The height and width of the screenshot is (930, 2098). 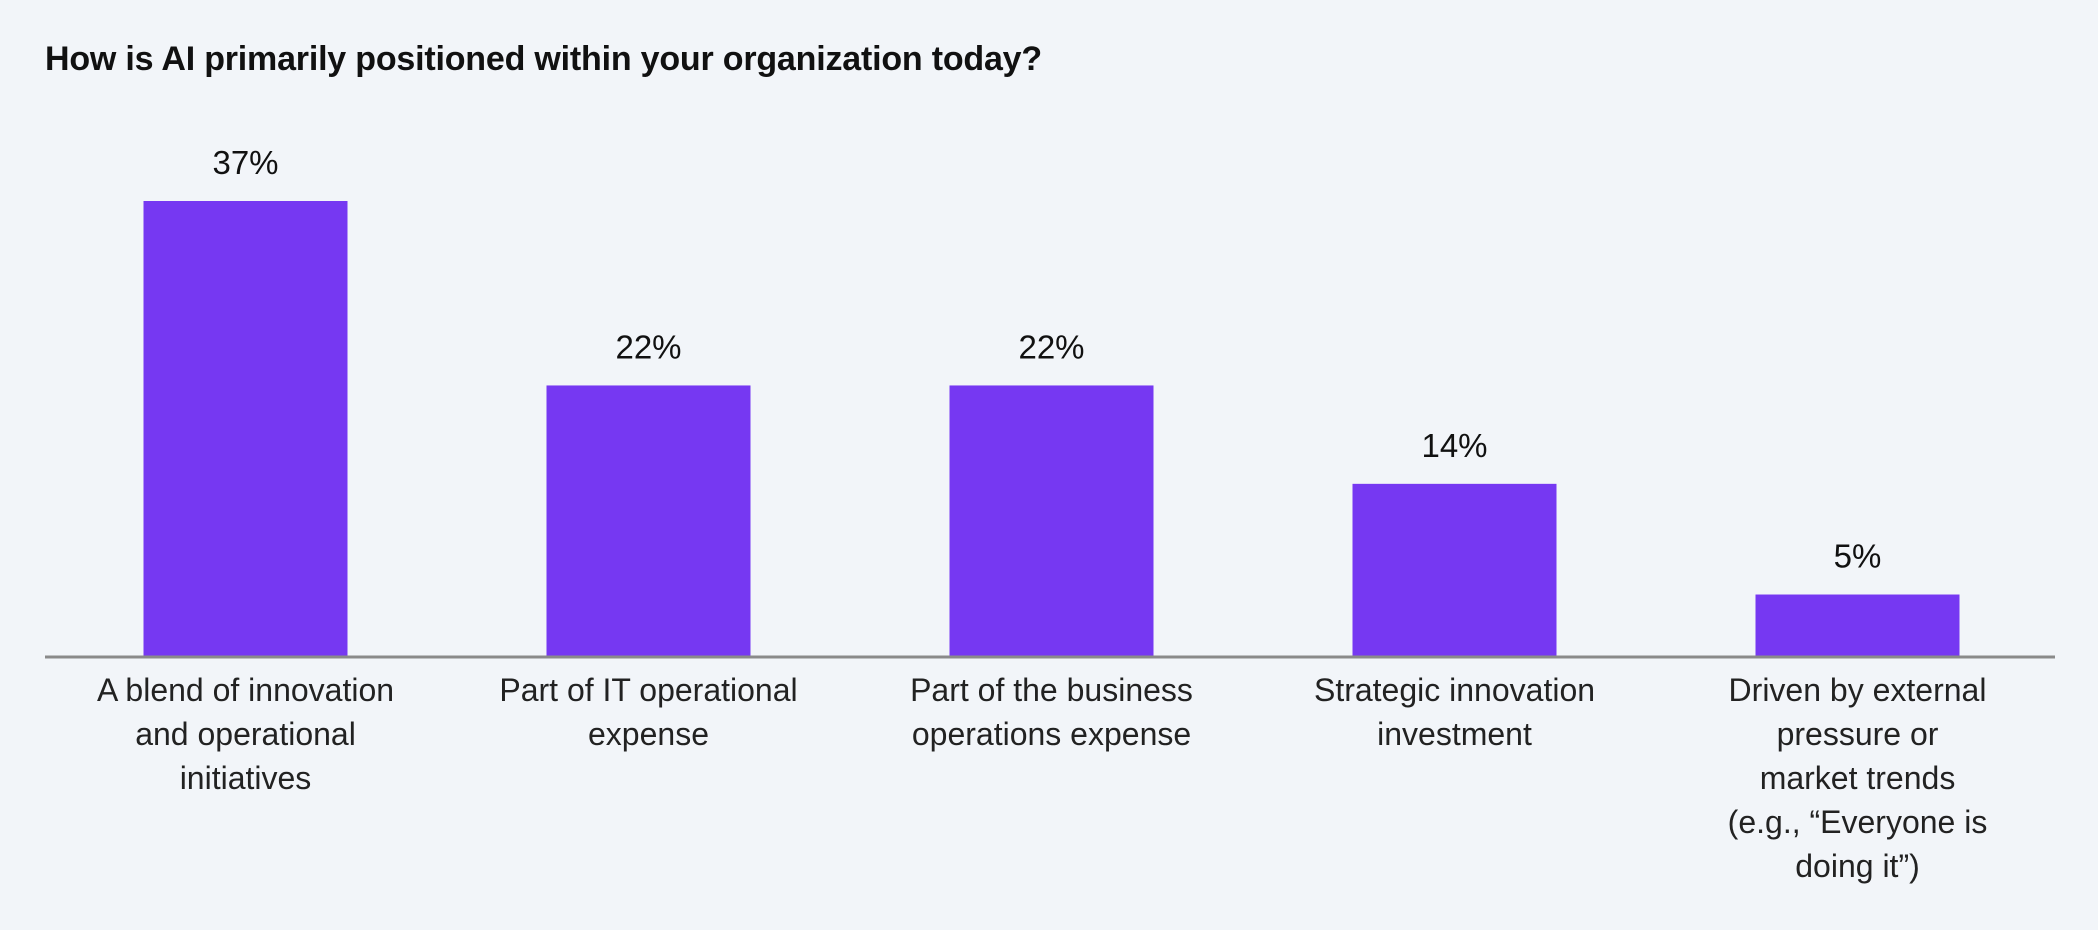 I want to click on x-tick-label-line: Part of IT operational, so click(x=648, y=690).